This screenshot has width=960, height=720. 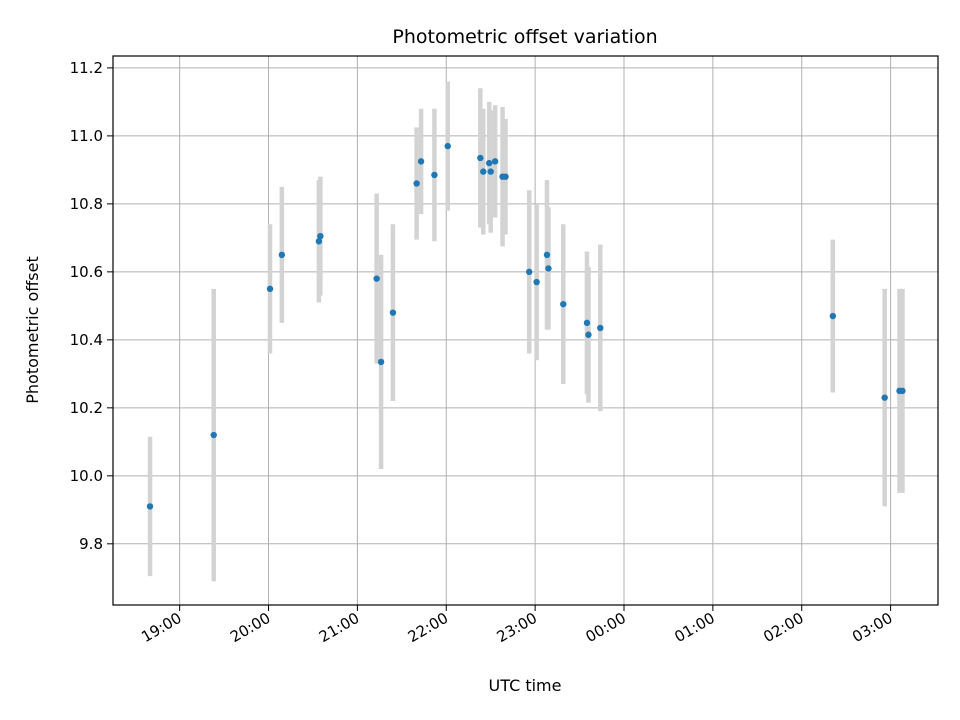 What do you see at coordinates (86, 272) in the screenshot?
I see `y-tick-label: 10.6` at bounding box center [86, 272].